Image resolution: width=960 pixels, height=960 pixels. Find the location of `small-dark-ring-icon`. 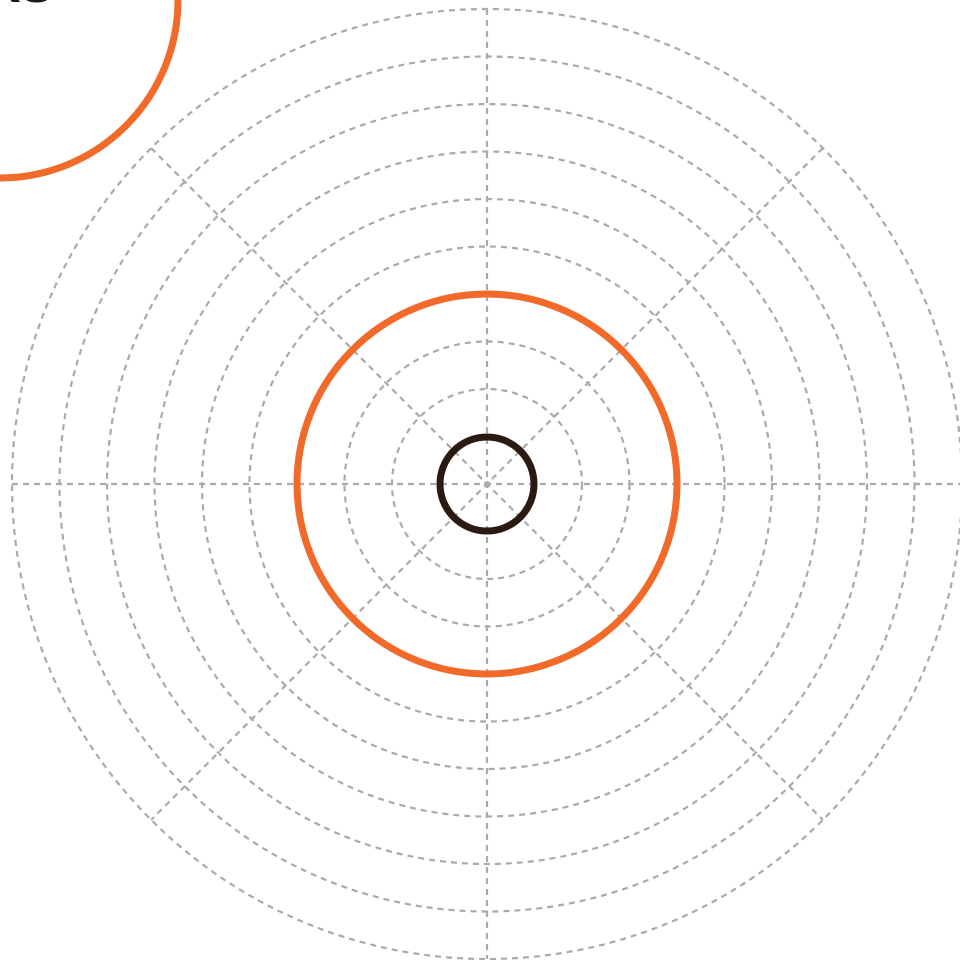

small-dark-ring-icon is located at coordinates (487, 484).